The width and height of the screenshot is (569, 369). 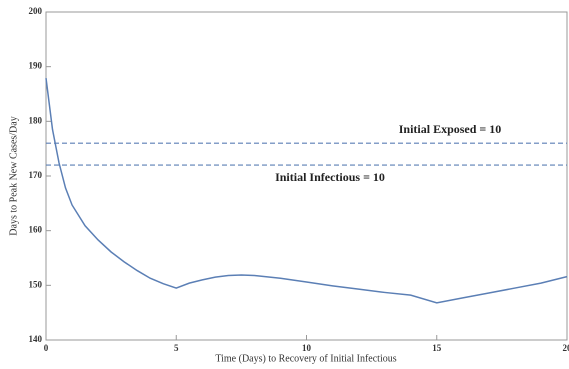 I want to click on y-axis-label: Days to Peak New Cases/Day, so click(x=13, y=175).